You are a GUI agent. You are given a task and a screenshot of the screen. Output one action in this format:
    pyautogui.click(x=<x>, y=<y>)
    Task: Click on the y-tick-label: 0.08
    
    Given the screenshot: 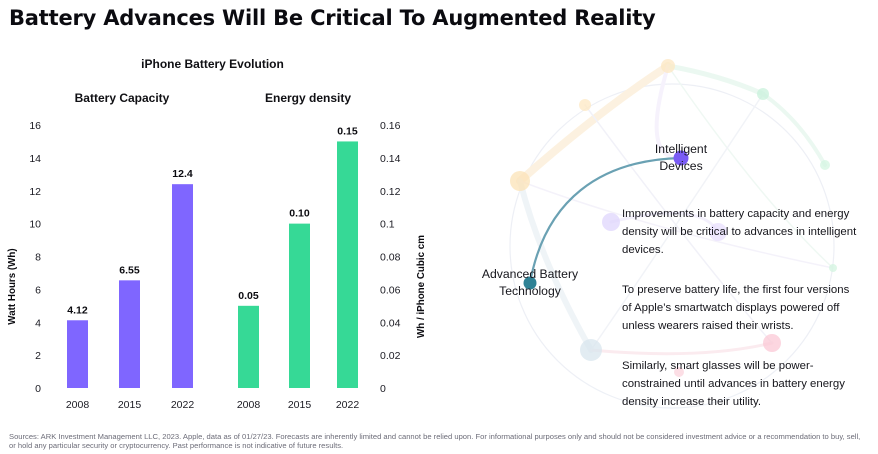 What is the action you would take?
    pyautogui.click(x=390, y=258)
    